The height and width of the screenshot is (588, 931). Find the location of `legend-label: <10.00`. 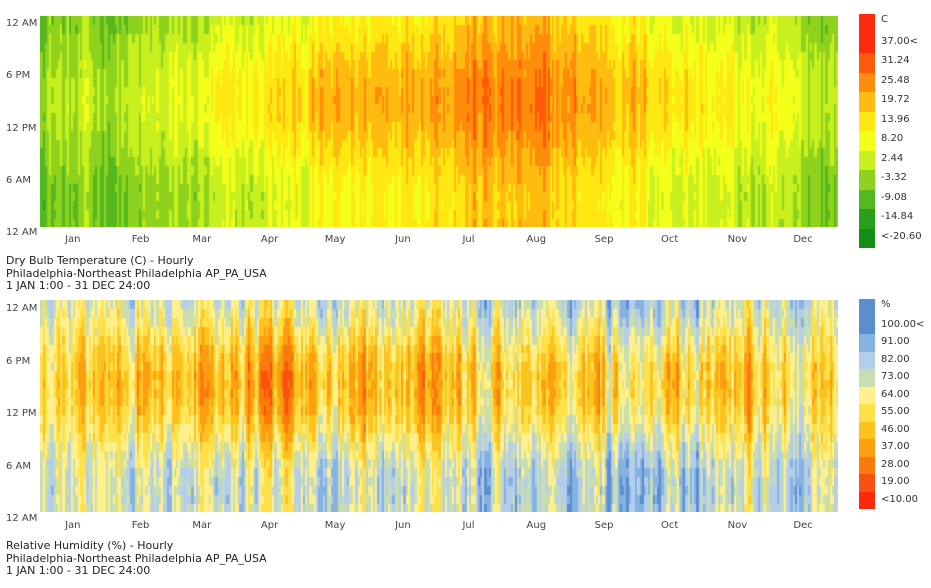

legend-label: <10.00 is located at coordinates (900, 499).